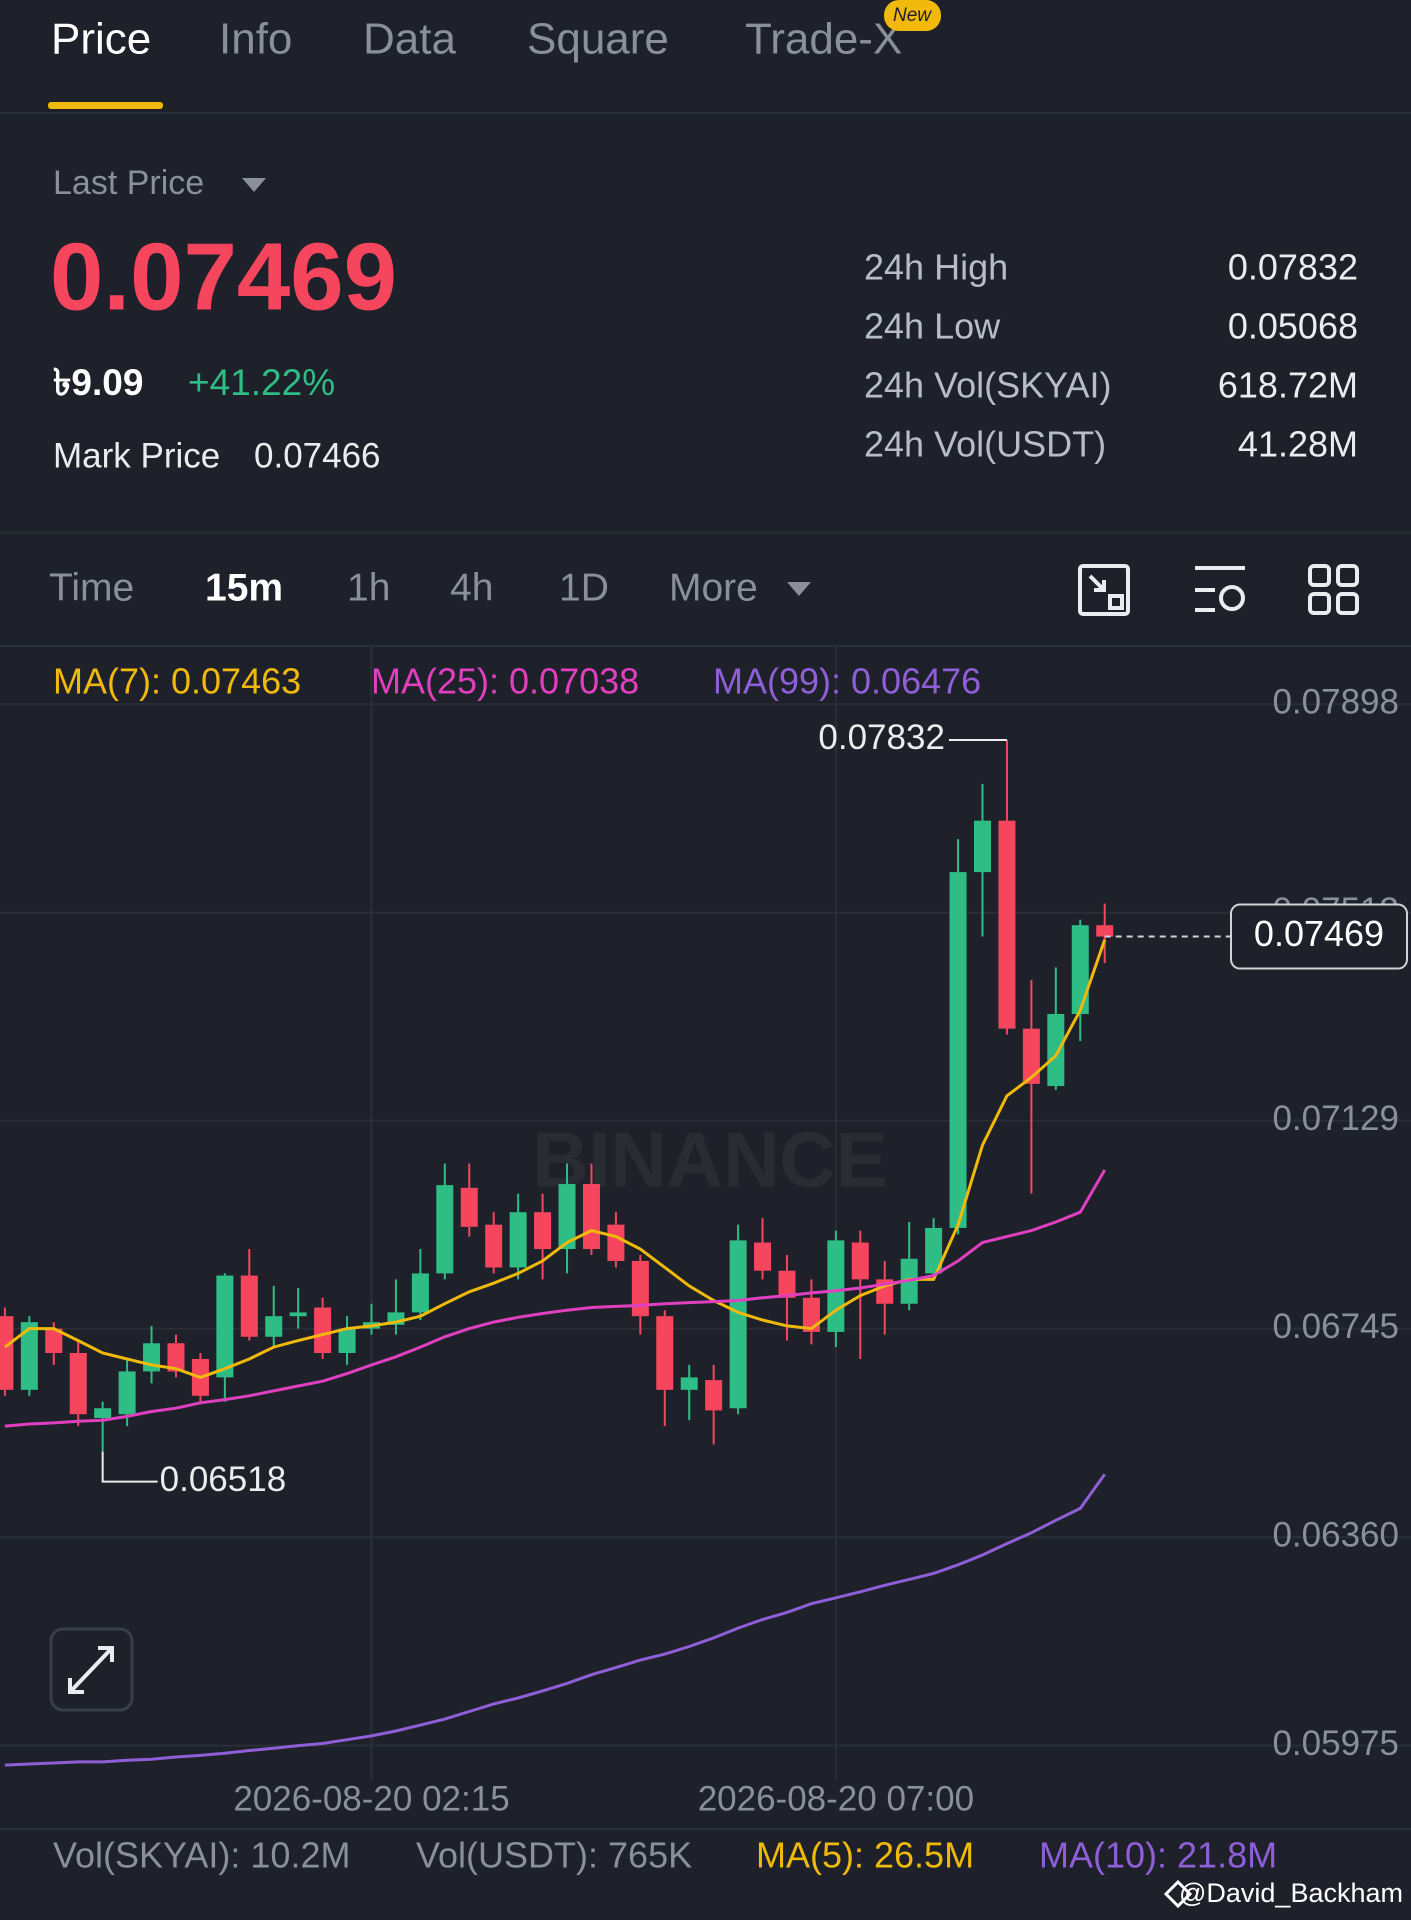 The width and height of the screenshot is (1411, 1920). Describe the element at coordinates (554, 1855) in the screenshot. I see `volume-info: Vol(USDT): 765K` at that location.